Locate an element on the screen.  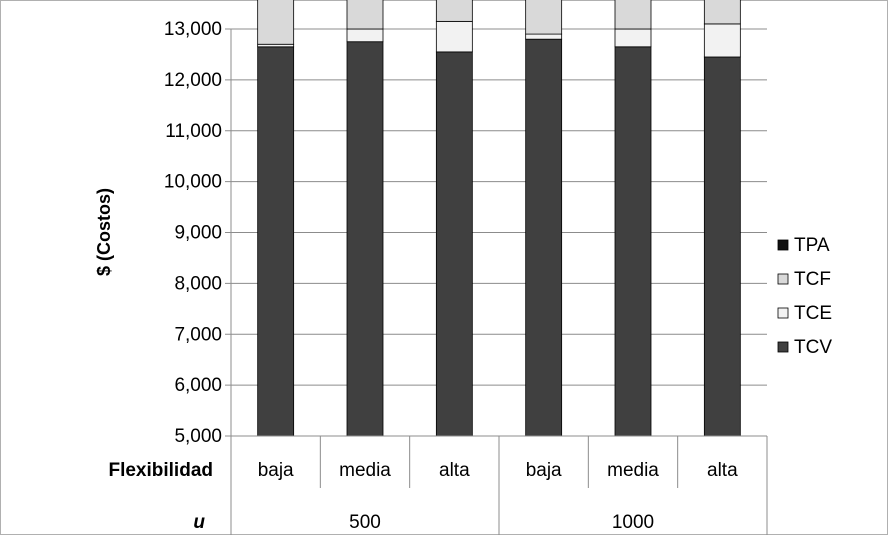
y-tick-label: 6,000 is located at coordinates (198, 385).